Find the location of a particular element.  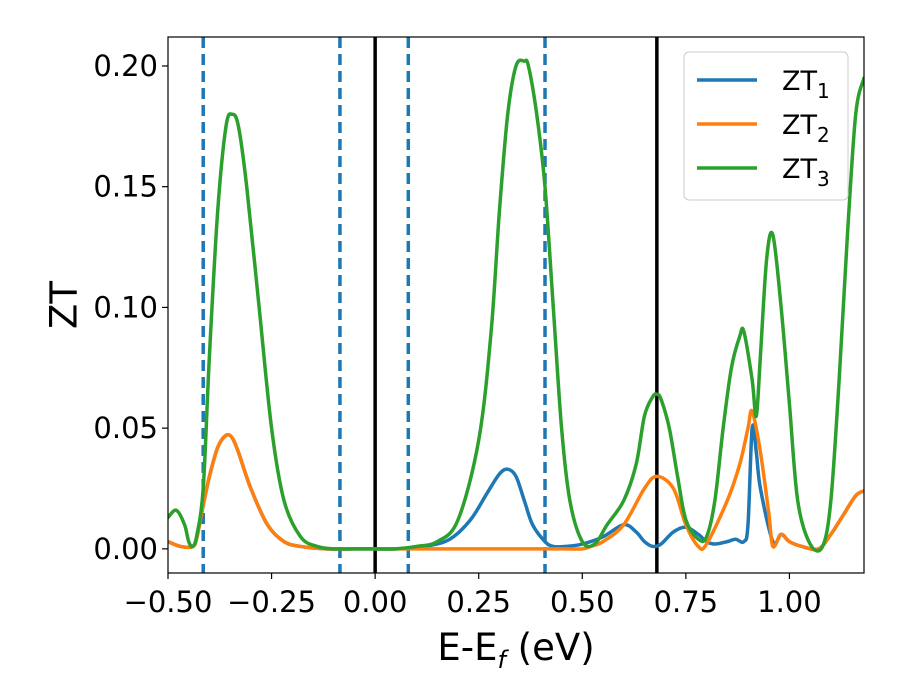

y-axis: 0.00 0.05 0.10 0.15 0.20 is located at coordinates (130, 307).